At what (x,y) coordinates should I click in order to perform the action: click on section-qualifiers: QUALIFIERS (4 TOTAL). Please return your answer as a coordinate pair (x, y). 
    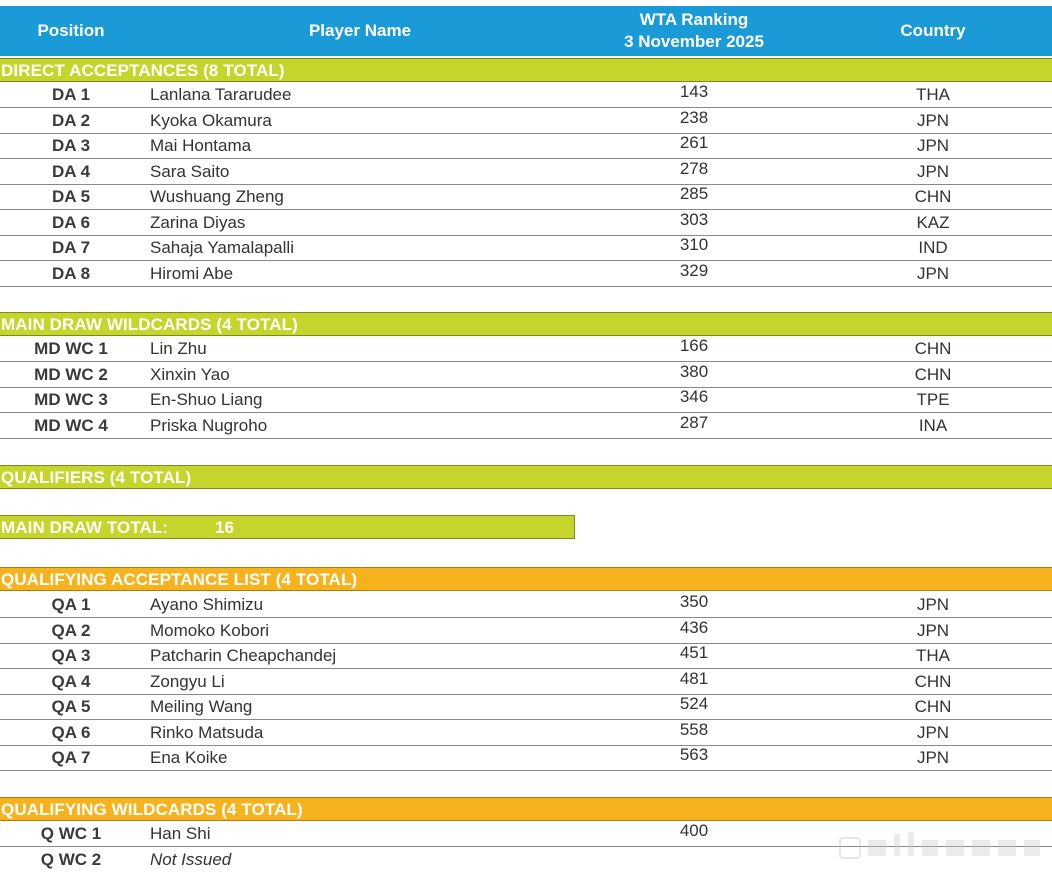
    Looking at the image, I should click on (526, 477).